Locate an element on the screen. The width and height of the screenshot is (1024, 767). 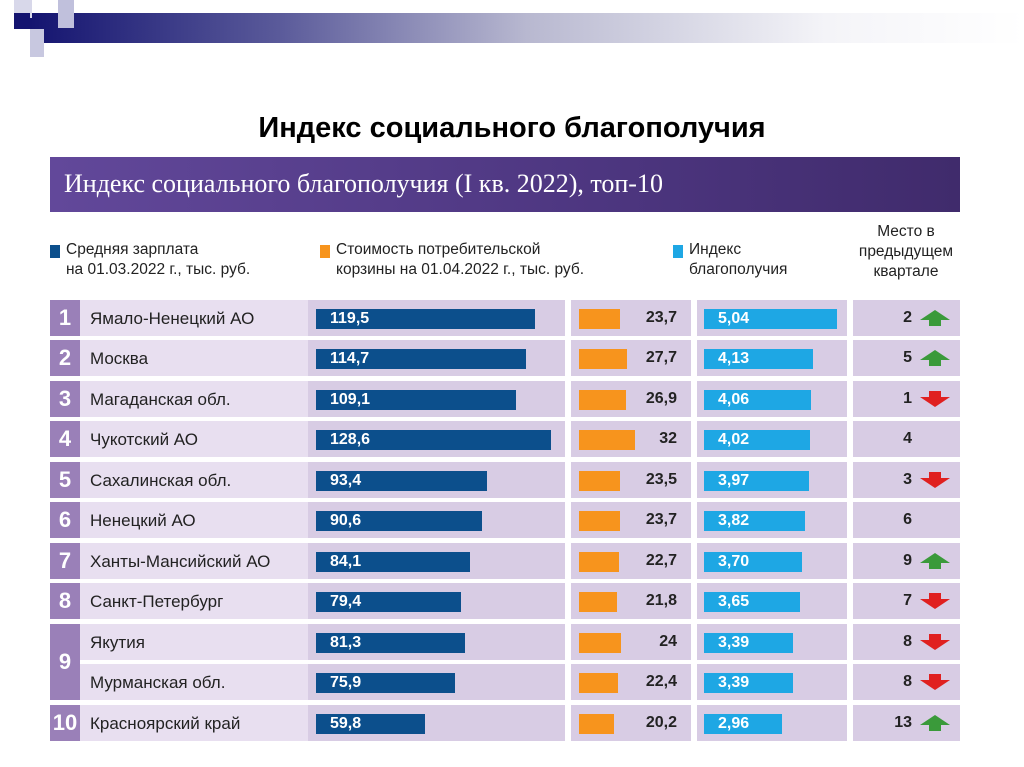
index-bar: 5,04 is located at coordinates (771, 319).